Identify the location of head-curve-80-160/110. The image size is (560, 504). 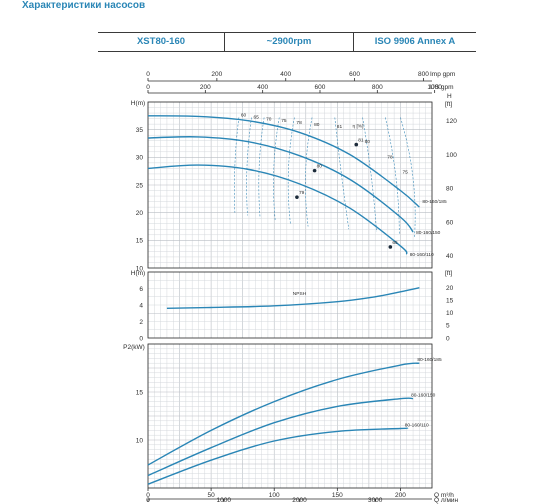
(277, 209).